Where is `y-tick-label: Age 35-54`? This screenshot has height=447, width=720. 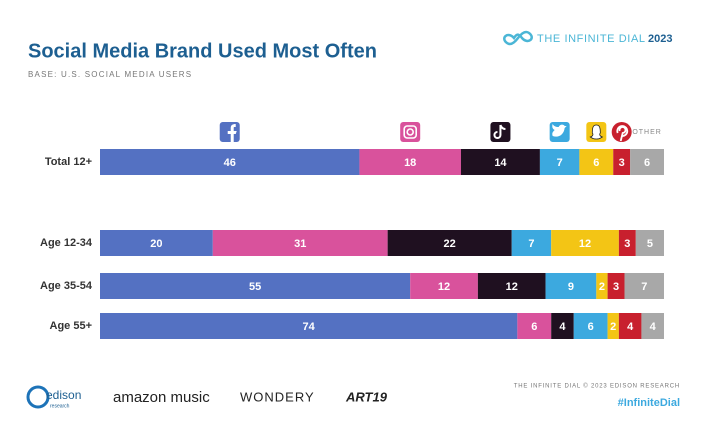
y-tick-label: Age 35-54 is located at coordinates (66, 286).